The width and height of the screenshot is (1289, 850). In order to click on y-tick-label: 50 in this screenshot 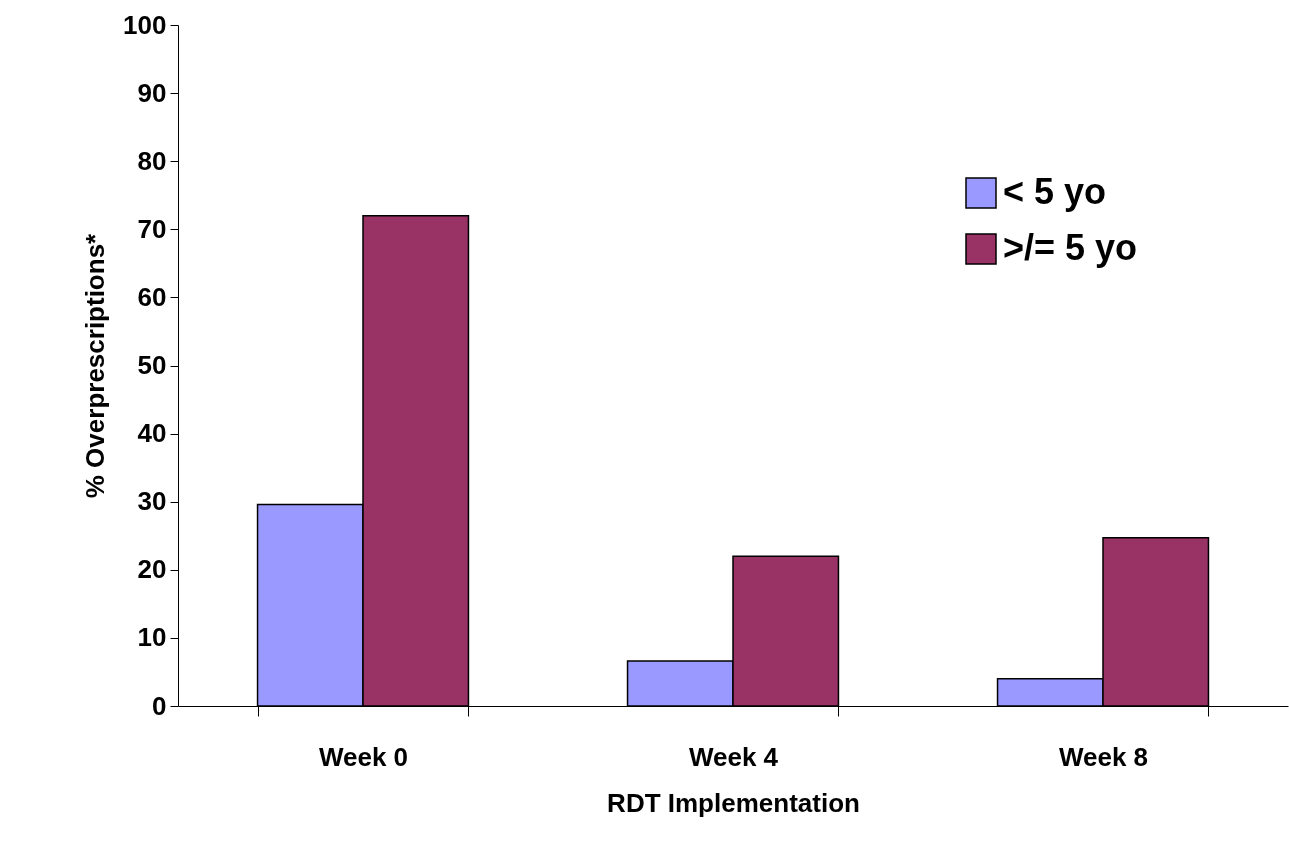, I will do `click(152, 365)`.